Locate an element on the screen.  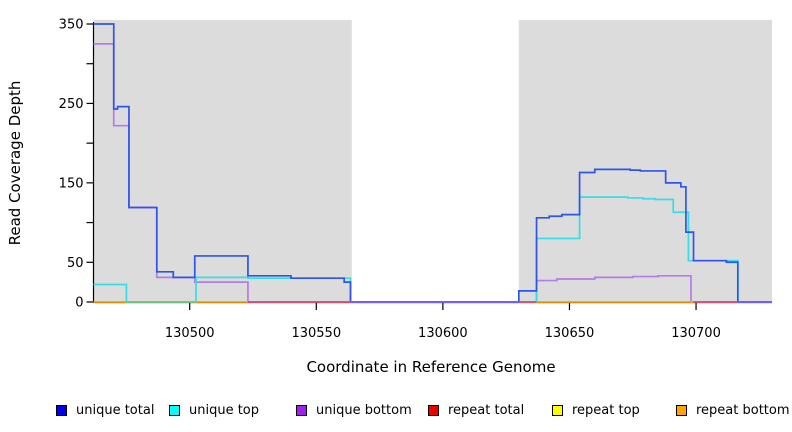
legend-swatch-unique-total is located at coordinates (61, 410).